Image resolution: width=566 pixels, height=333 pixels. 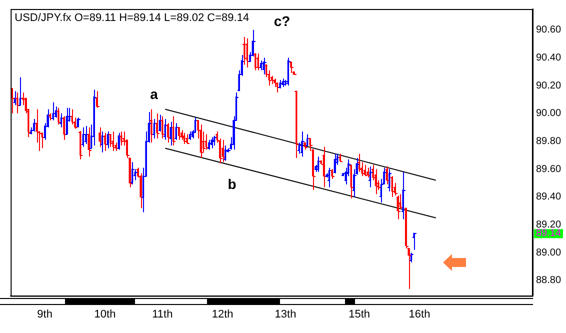 What do you see at coordinates (232, 184) in the screenshot?
I see `annotation: b` at bounding box center [232, 184].